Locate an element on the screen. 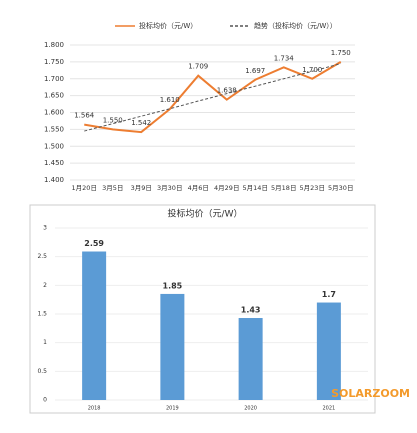 This screenshot has width=417, height=433. x-tick-label: 3月9日 is located at coordinates (141, 188).